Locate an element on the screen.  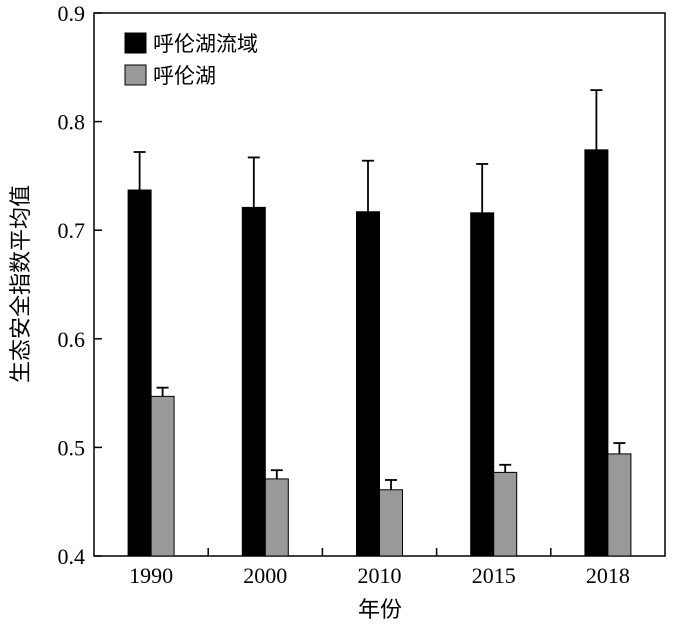
y-tick-label: 0.4 is located at coordinates (72, 556).